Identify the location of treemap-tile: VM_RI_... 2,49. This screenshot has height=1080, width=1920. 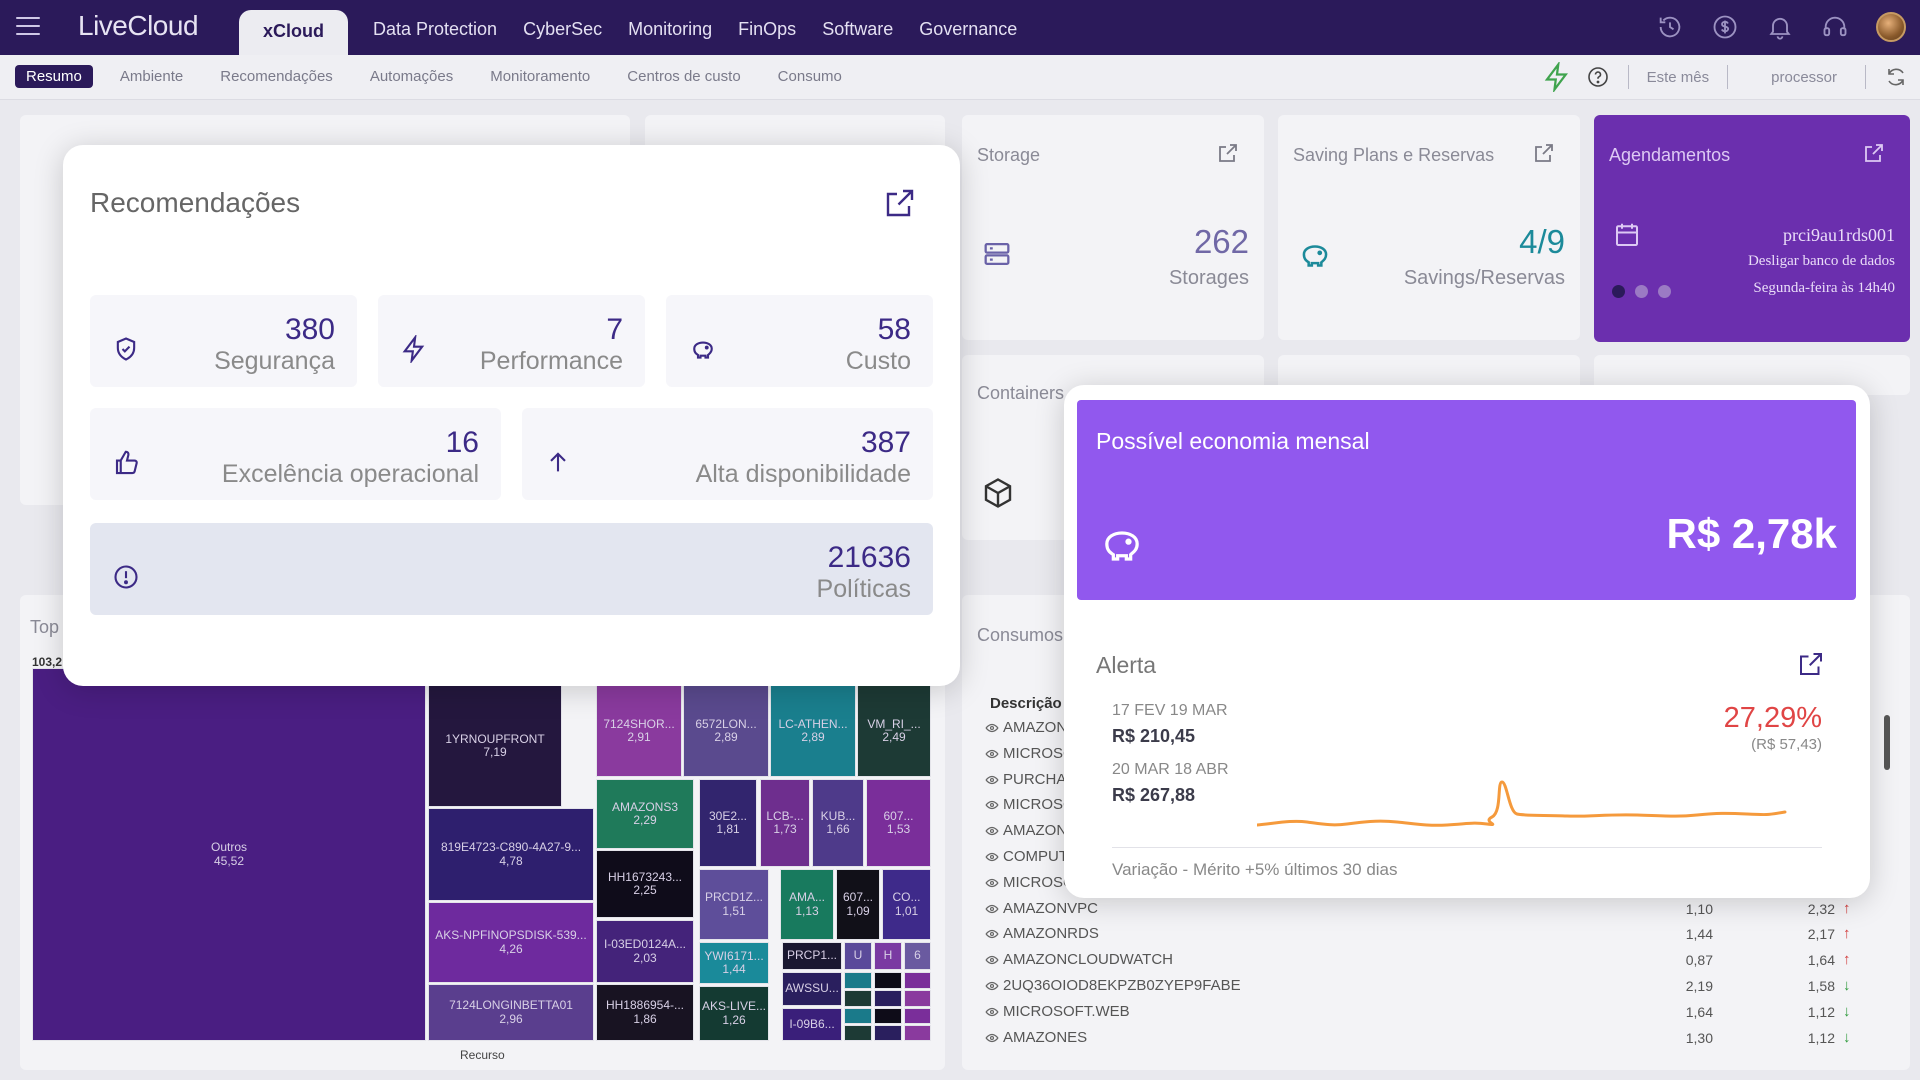
(894, 731).